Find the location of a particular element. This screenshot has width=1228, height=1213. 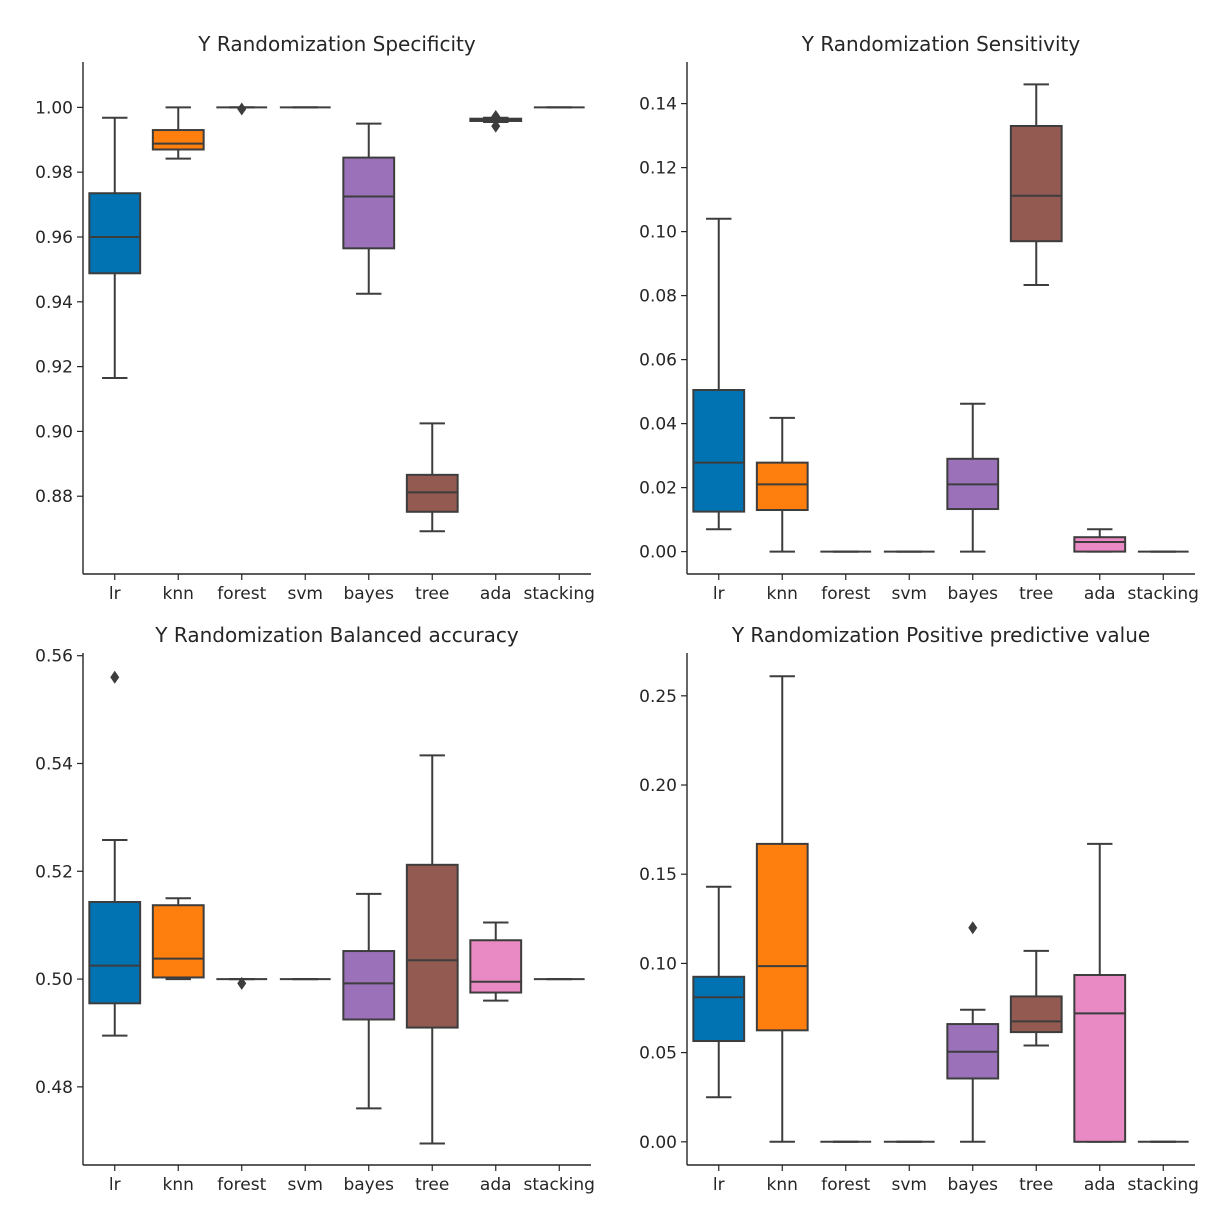

y-tick-label: 0.08 is located at coordinates (658, 297).